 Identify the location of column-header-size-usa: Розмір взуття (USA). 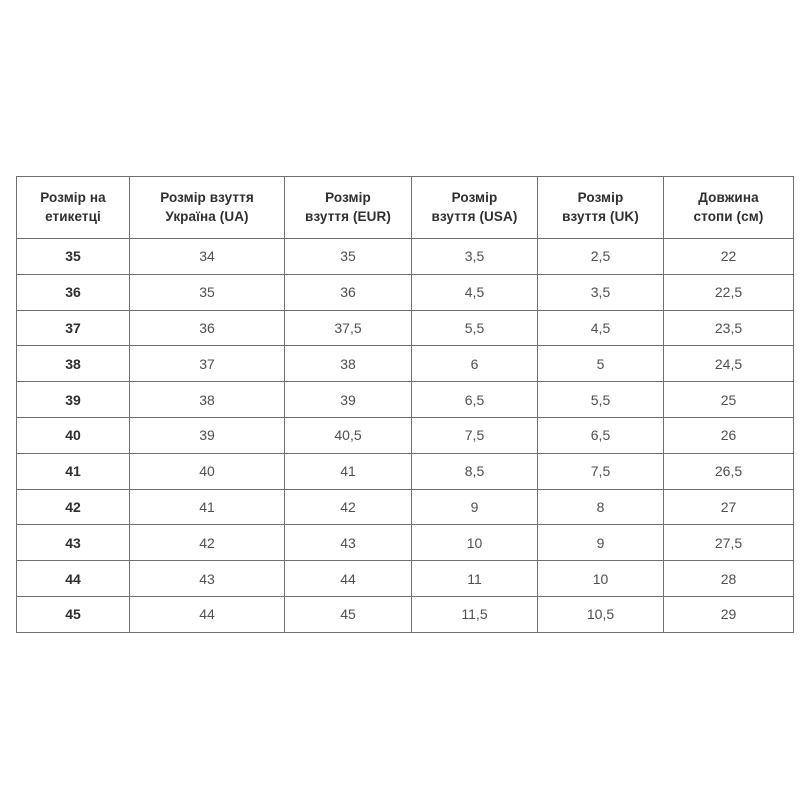
(474, 207).